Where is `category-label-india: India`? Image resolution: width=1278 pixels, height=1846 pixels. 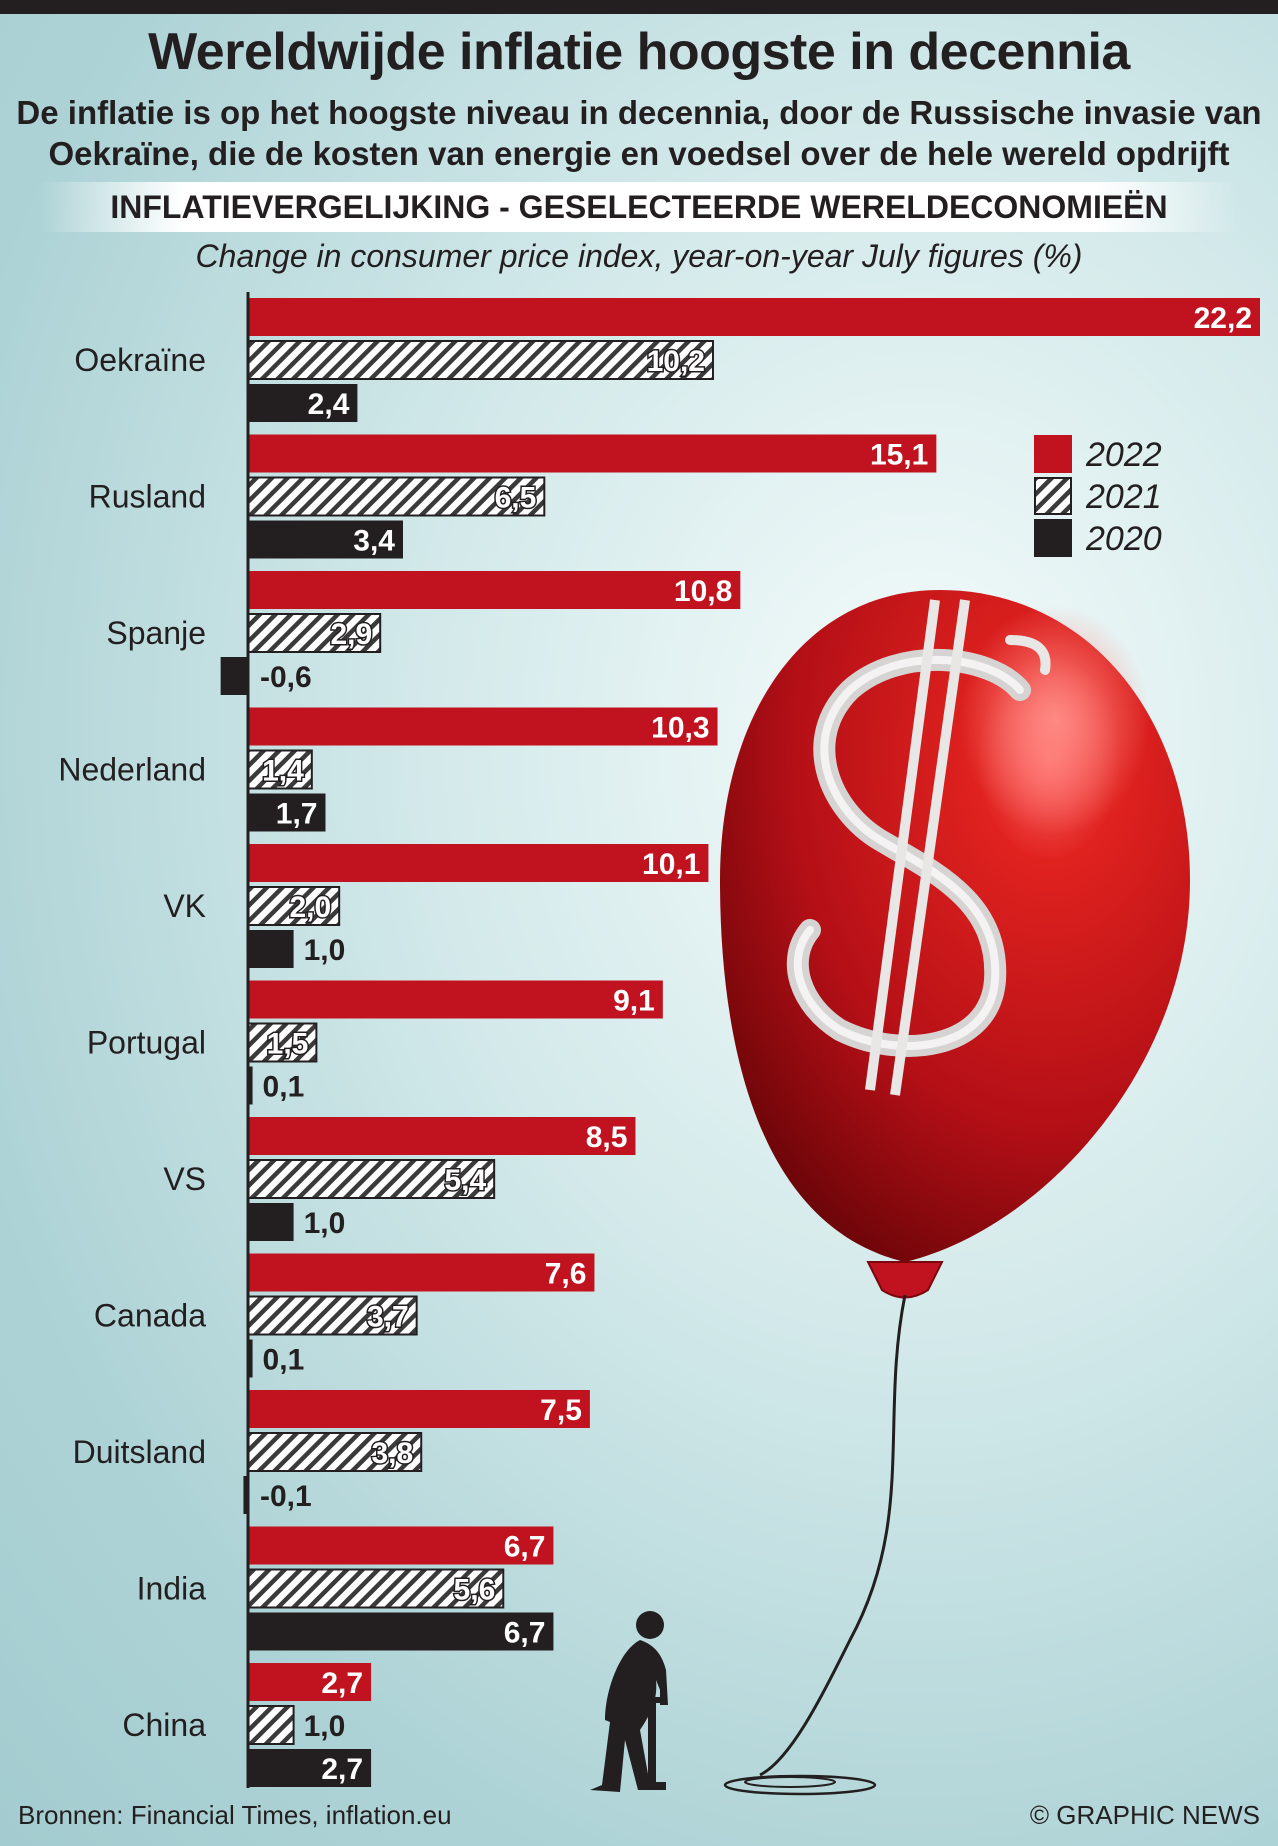
category-label-india: India is located at coordinates (172, 1589).